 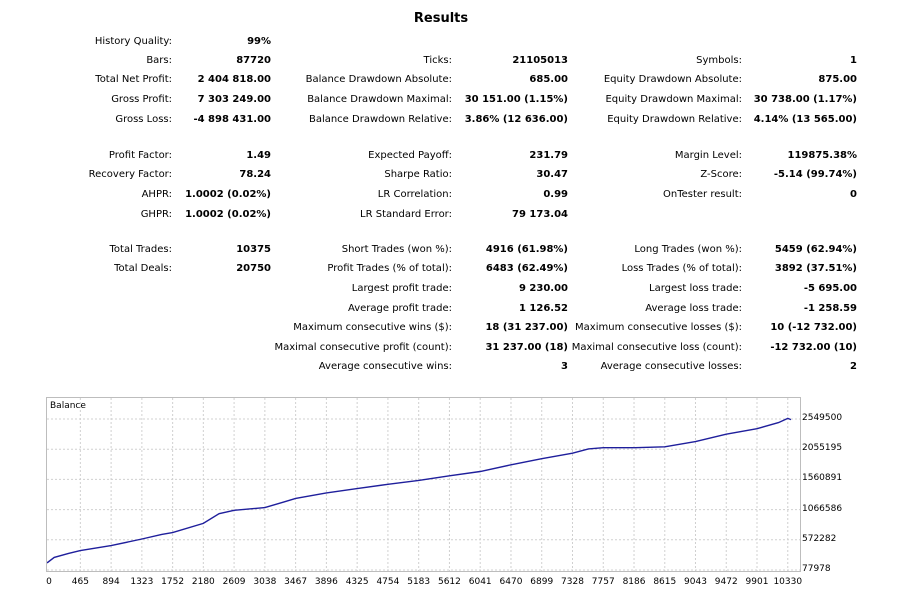 What do you see at coordinates (414, 194) in the screenshot?
I see `lr-correlation-label: LR Correlation:` at bounding box center [414, 194].